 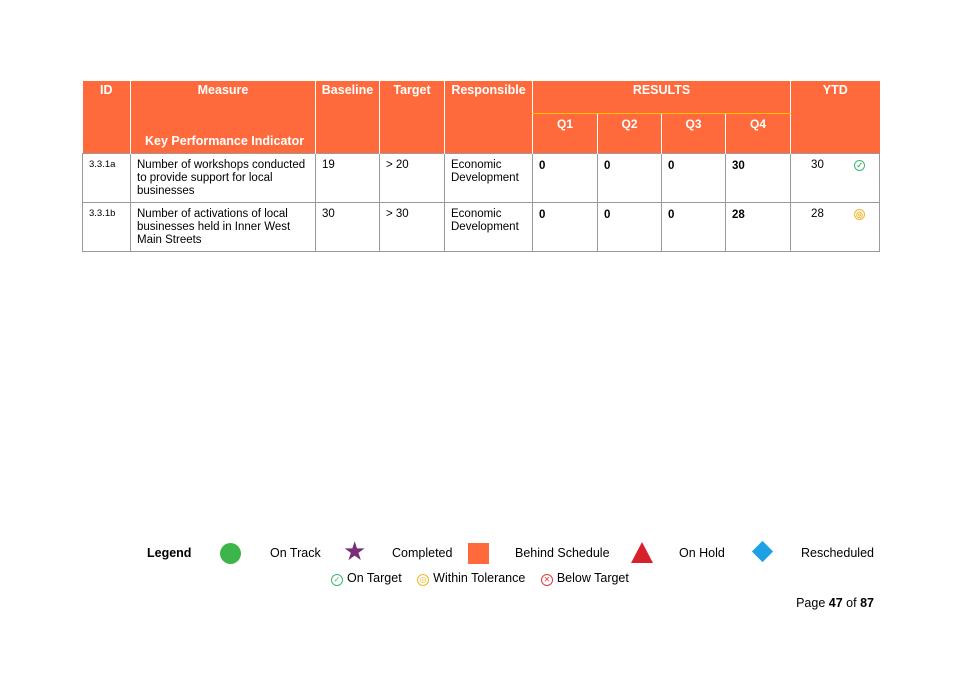 What do you see at coordinates (661, 97) in the screenshot?
I see `header-results: RESULTS` at bounding box center [661, 97].